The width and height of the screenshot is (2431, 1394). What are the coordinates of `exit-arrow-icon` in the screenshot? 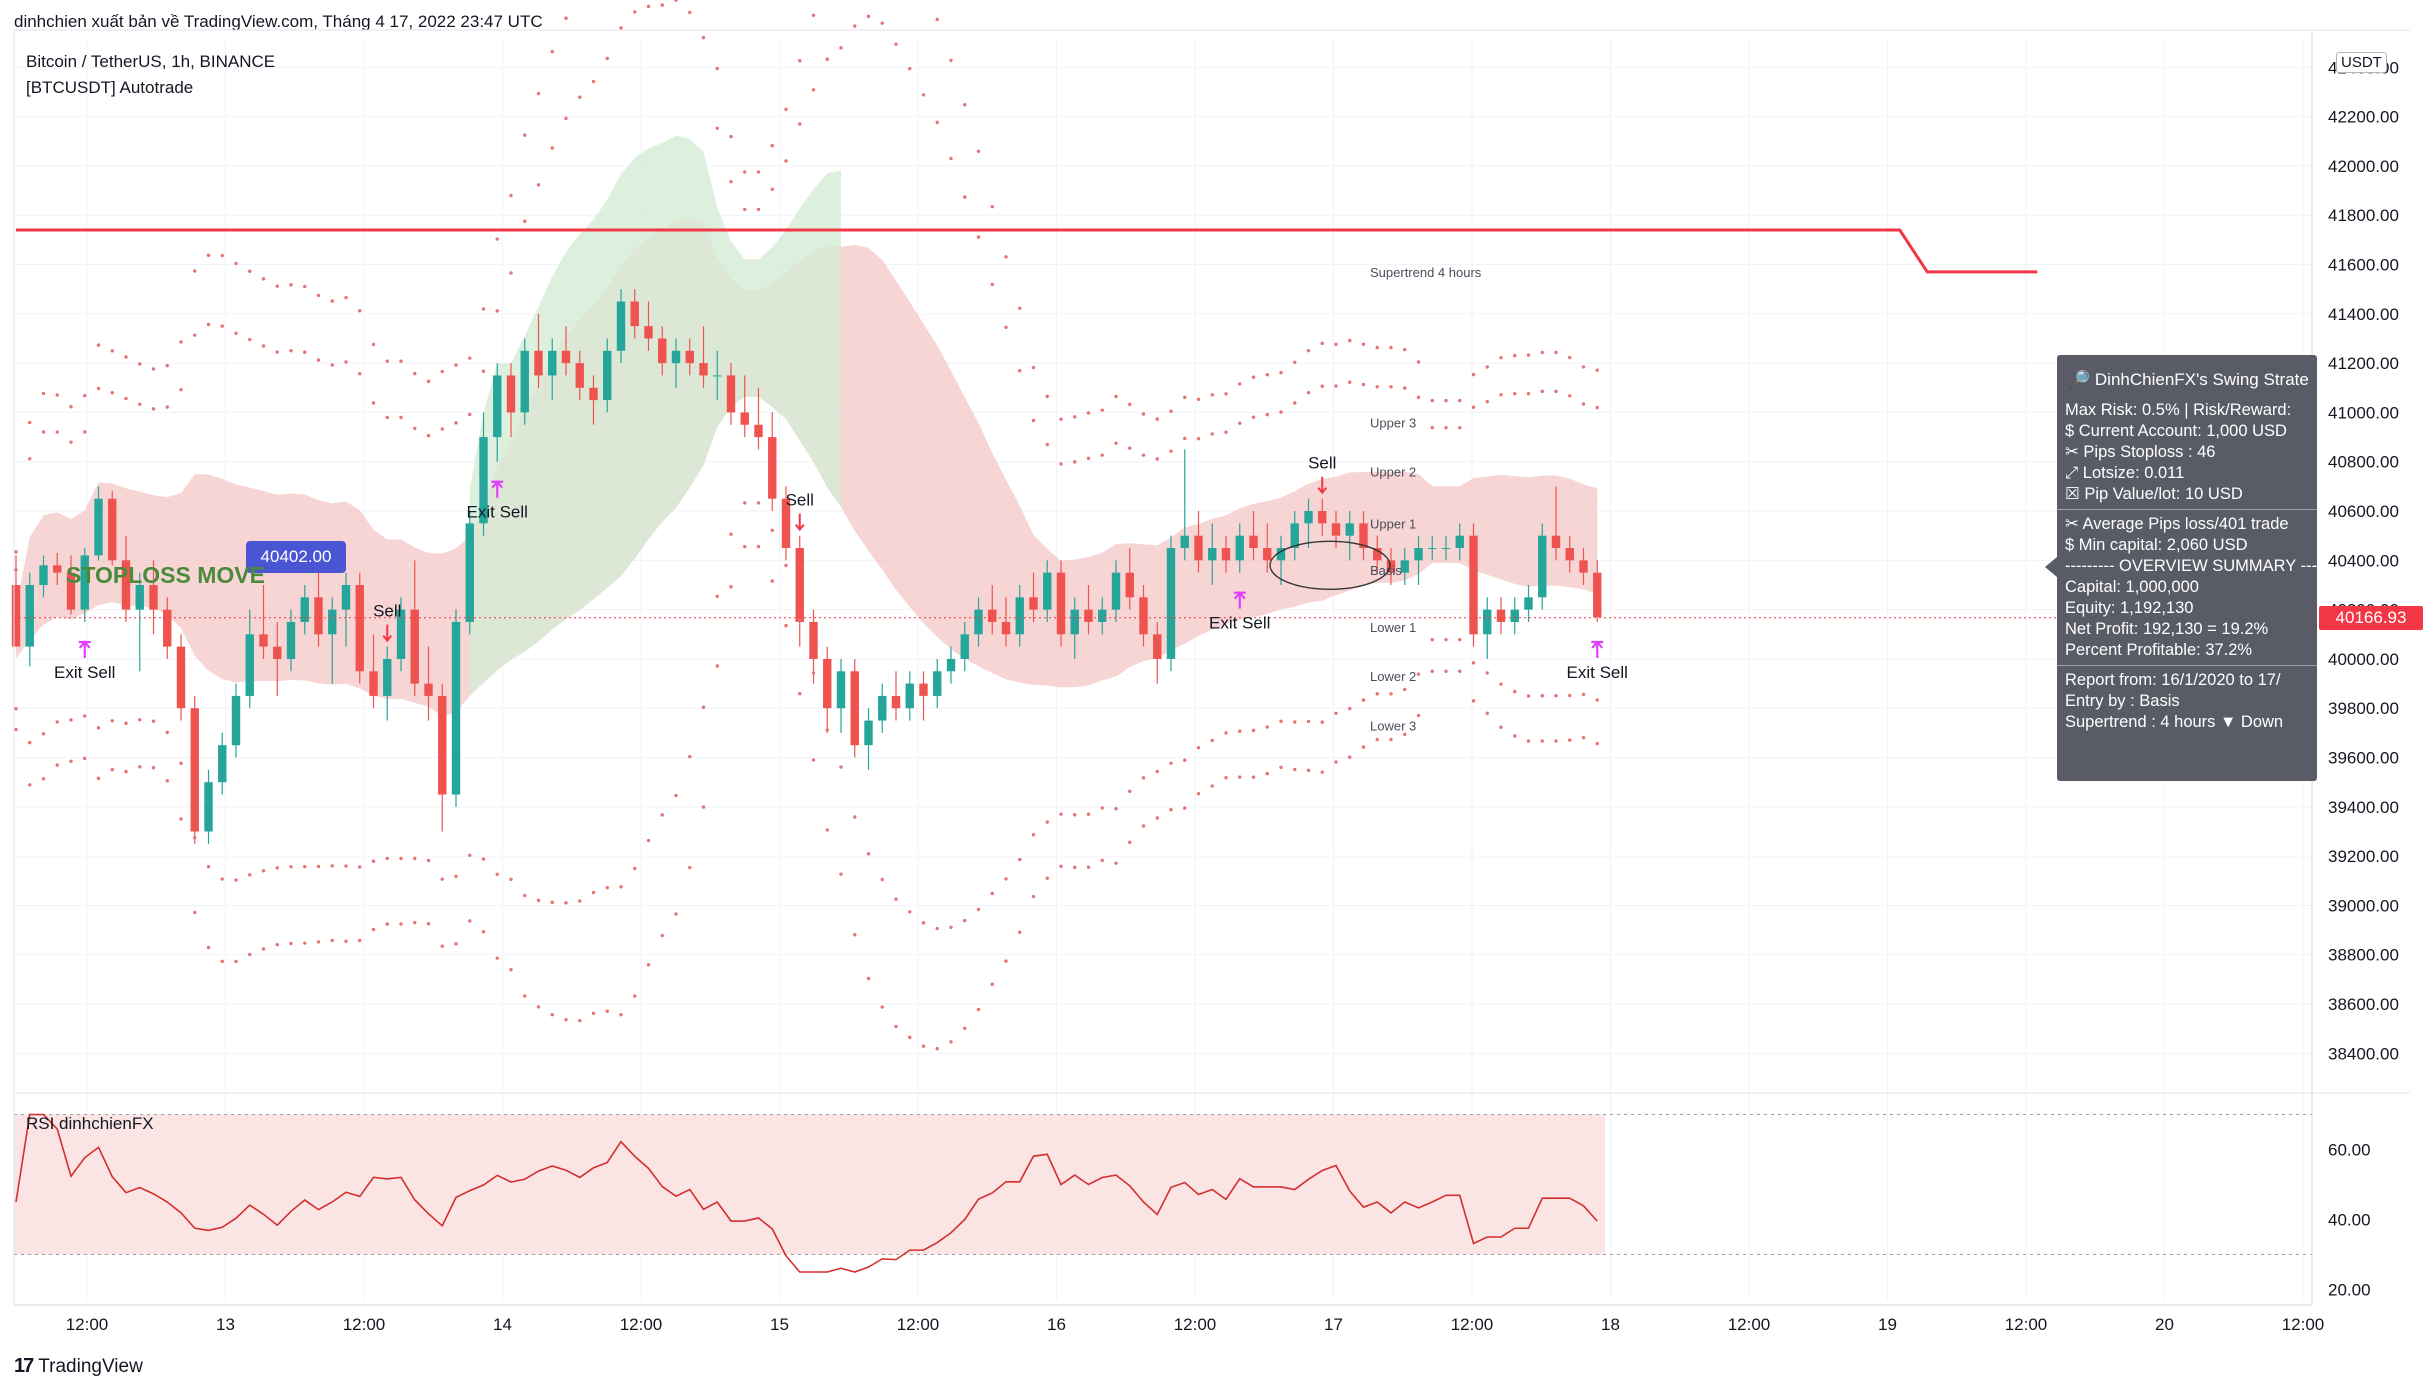 It's located at (1239, 599).